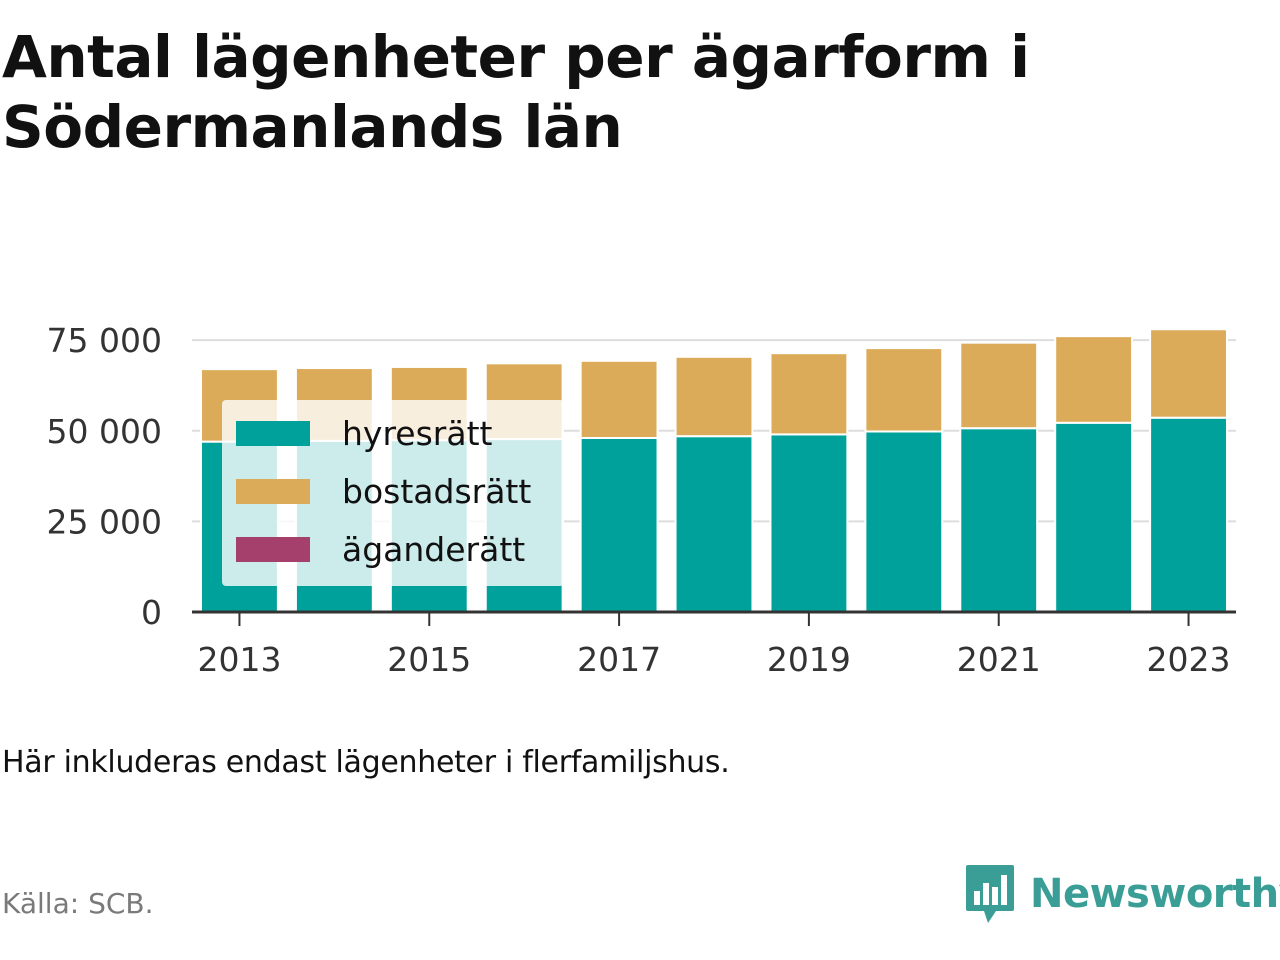 Image resolution: width=1280 pixels, height=960 pixels. What do you see at coordinates (619, 659) in the screenshot?
I see `x-tick-label: 2017` at bounding box center [619, 659].